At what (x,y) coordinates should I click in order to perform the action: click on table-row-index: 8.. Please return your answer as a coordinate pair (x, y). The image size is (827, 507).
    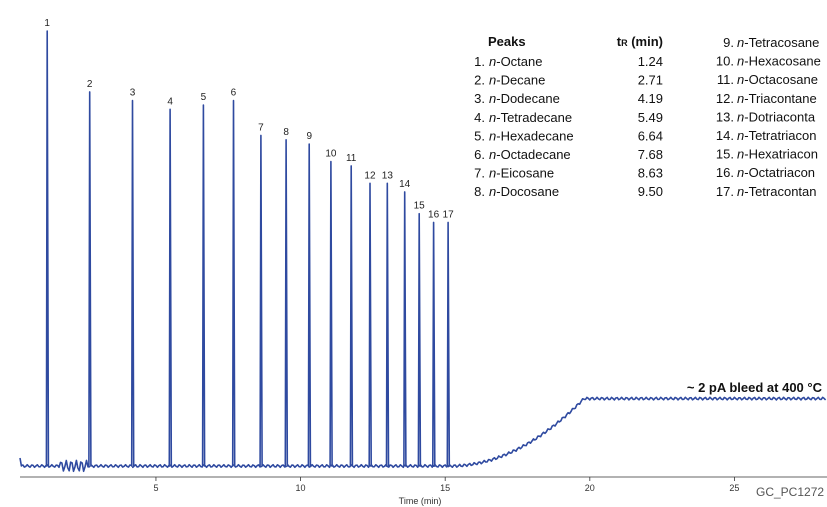
    Looking at the image, I should click on (479, 191).